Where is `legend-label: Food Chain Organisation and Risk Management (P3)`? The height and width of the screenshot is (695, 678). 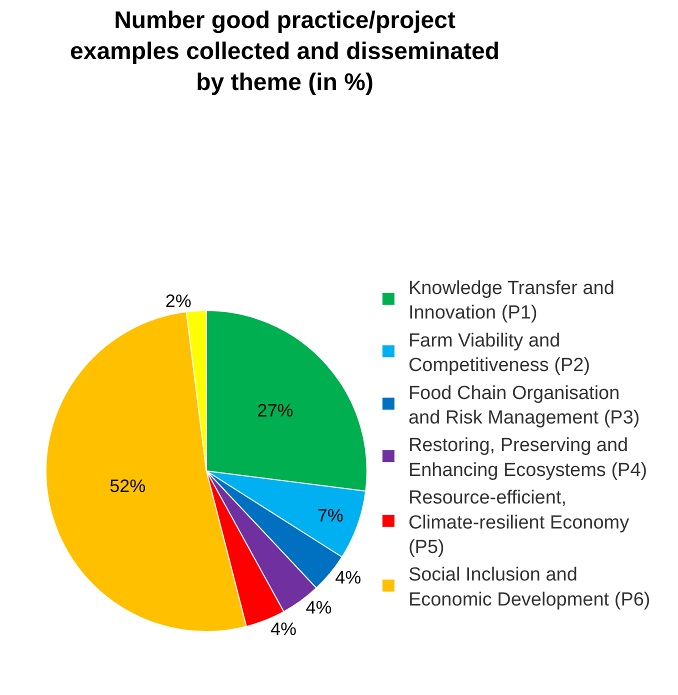 legend-label: Food Chain Organisation and Risk Management (P3) is located at coordinates (524, 405).